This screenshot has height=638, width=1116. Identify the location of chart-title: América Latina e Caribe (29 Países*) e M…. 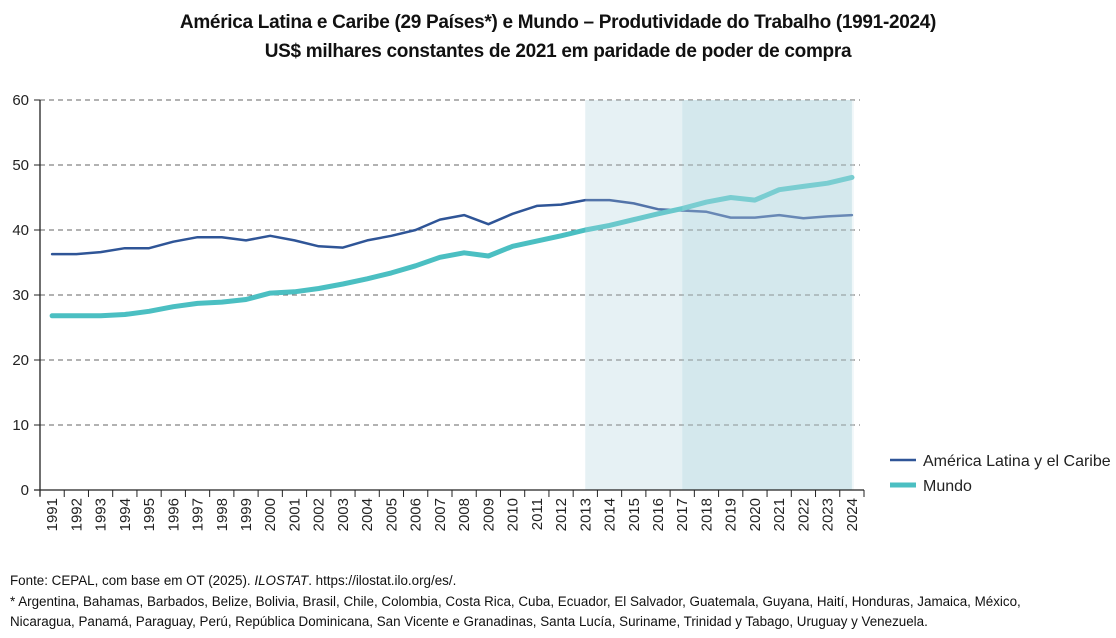
(558, 22).